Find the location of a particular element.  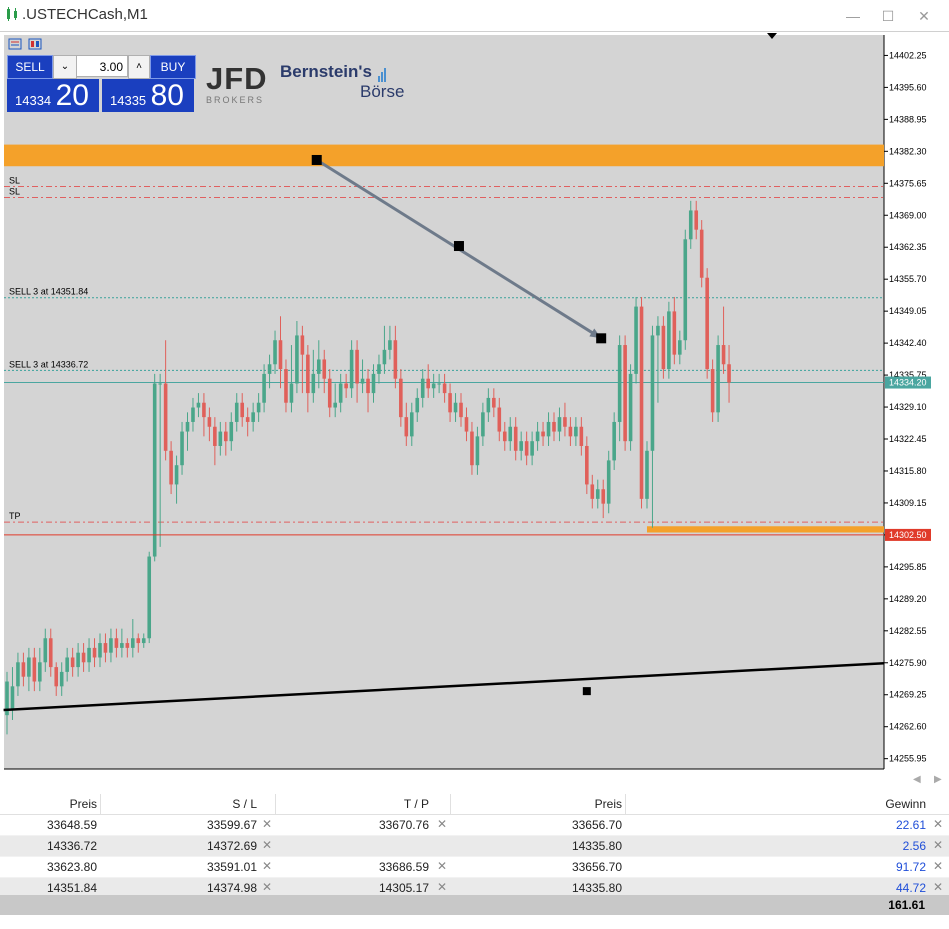

lot-dropdown-button: ⌄ is located at coordinates (65, 67).